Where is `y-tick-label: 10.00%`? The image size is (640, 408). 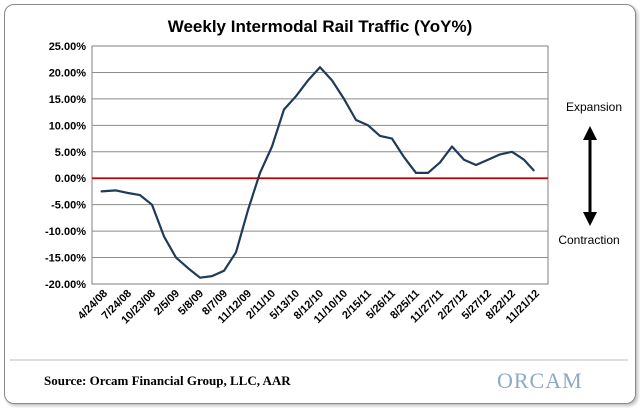
y-tick-label: 10.00% is located at coordinates (68, 126).